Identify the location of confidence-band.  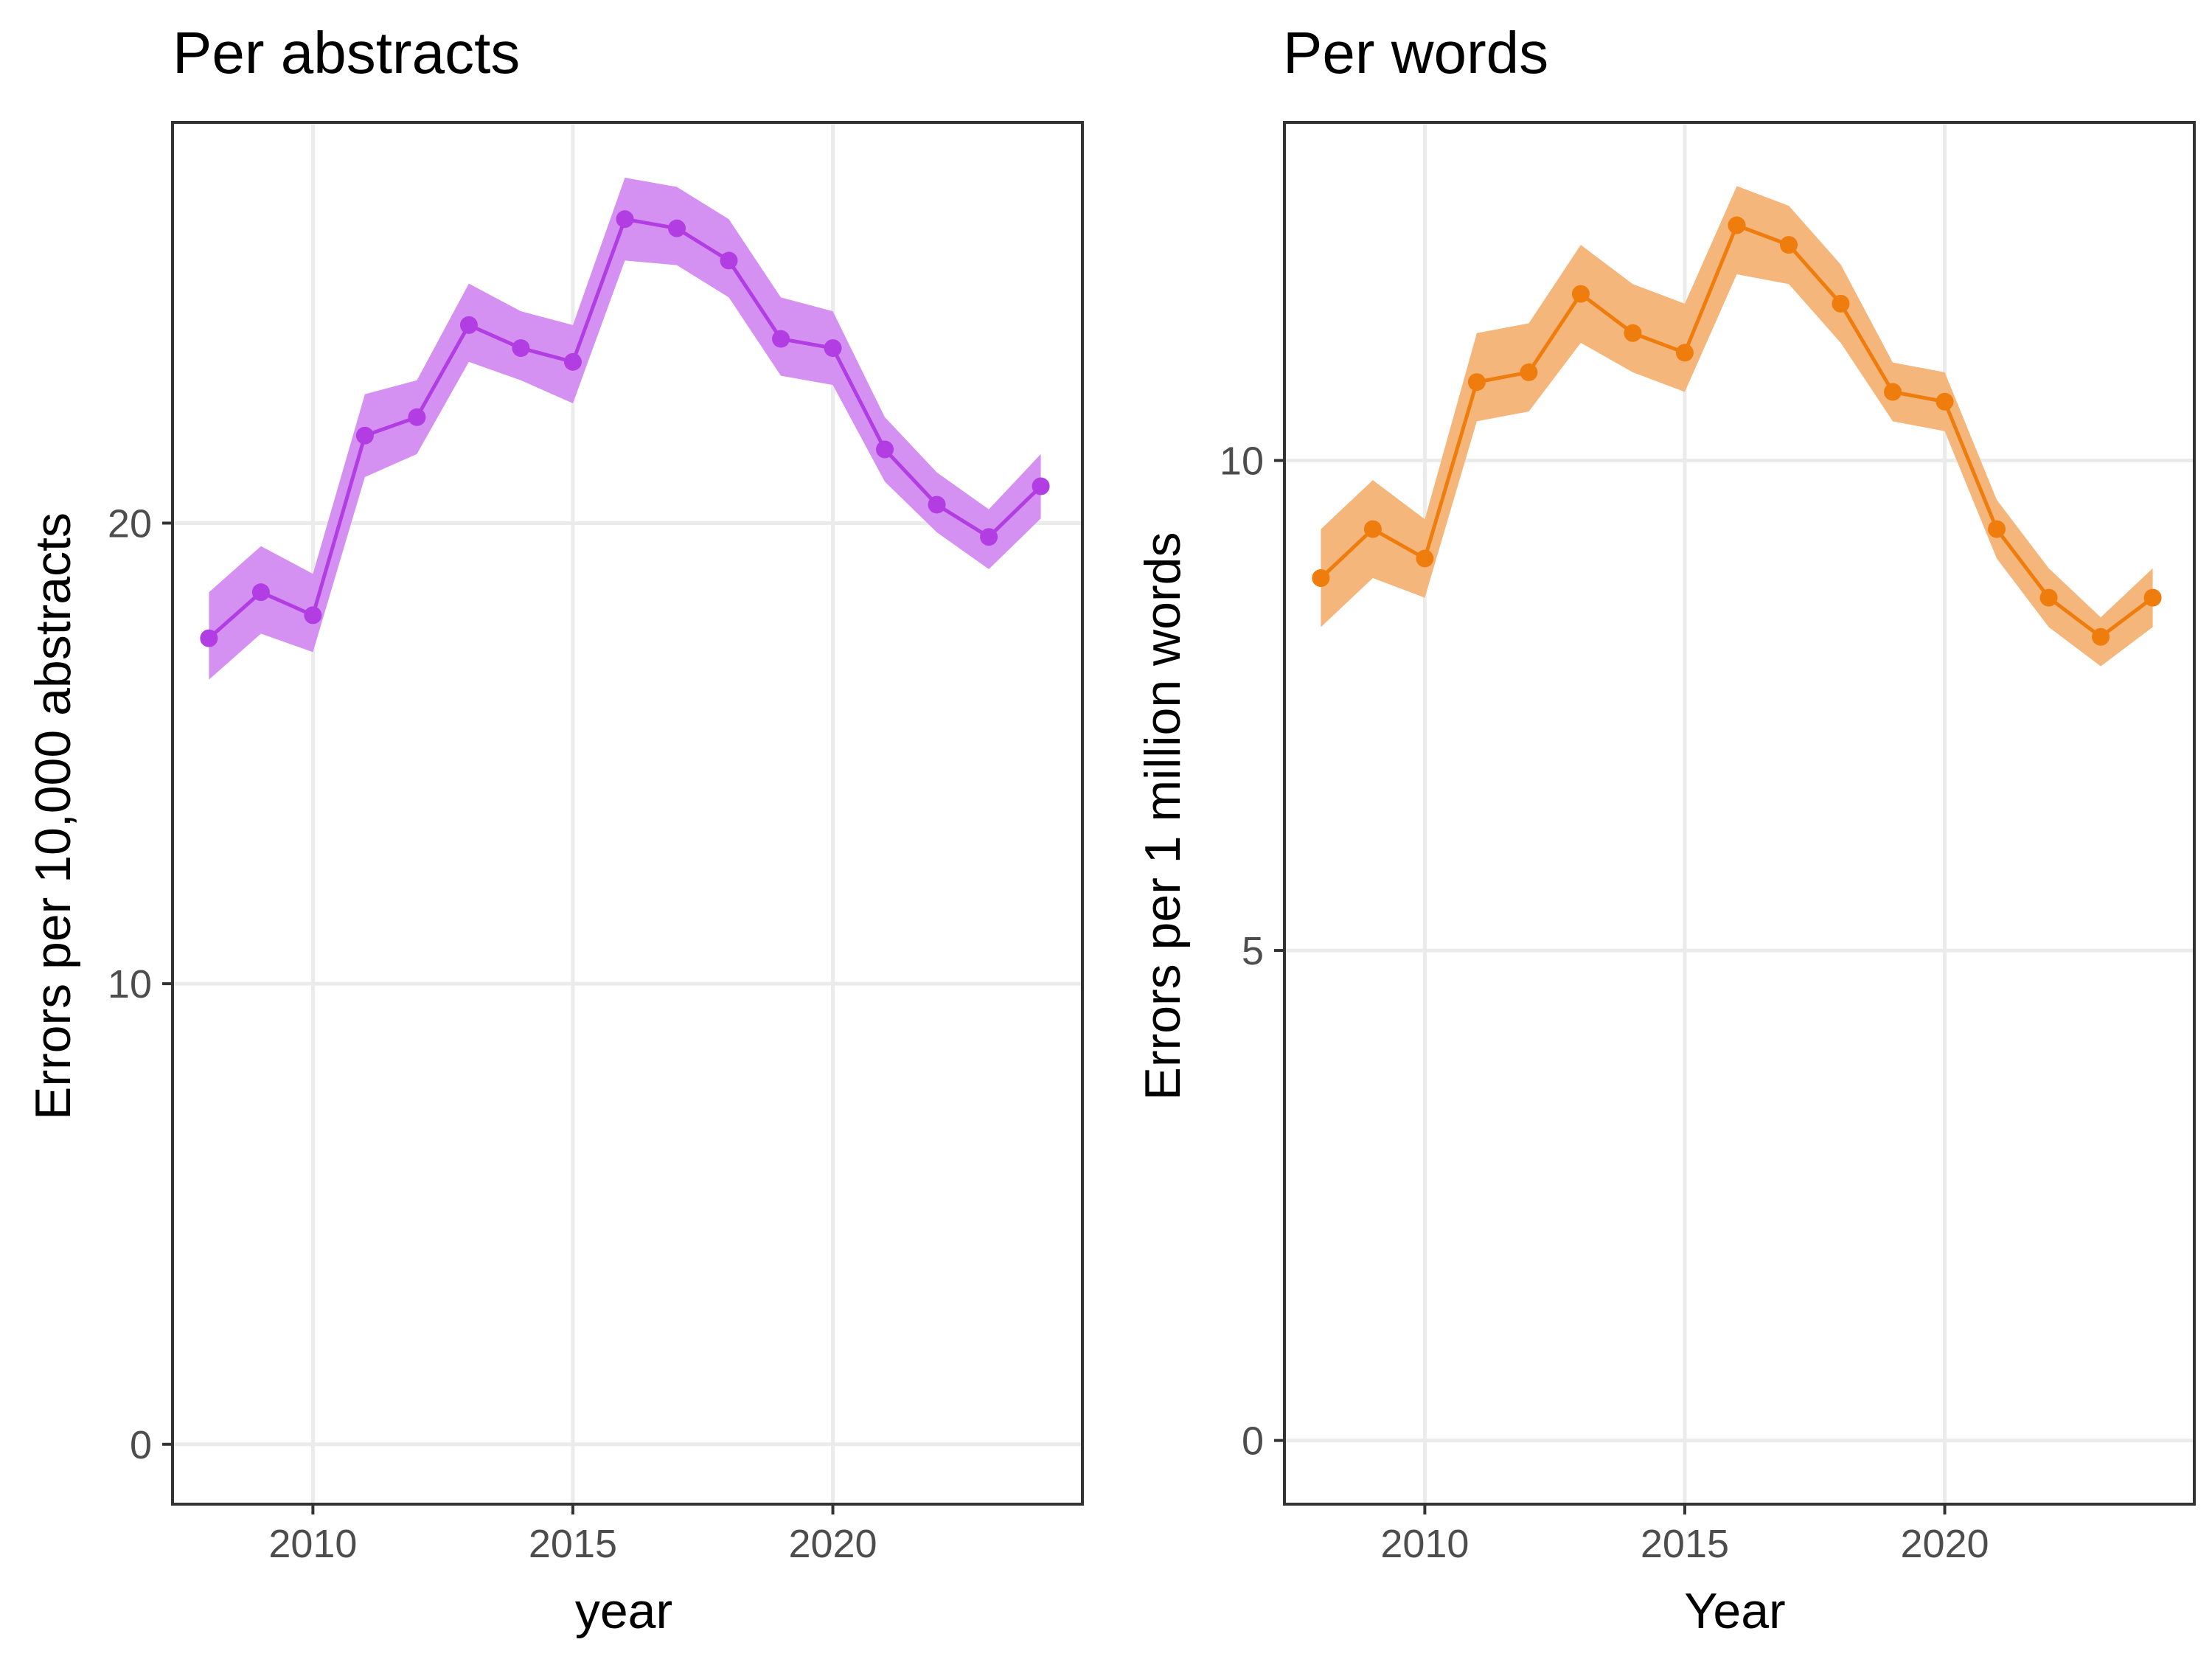
(1737, 426).